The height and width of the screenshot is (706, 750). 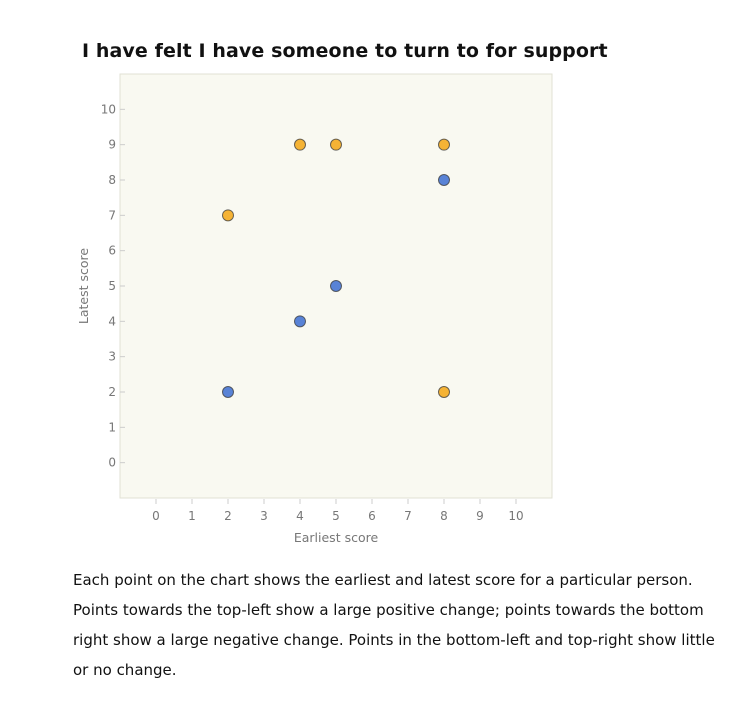 I want to click on y-tick-label: 7, so click(x=112, y=215).